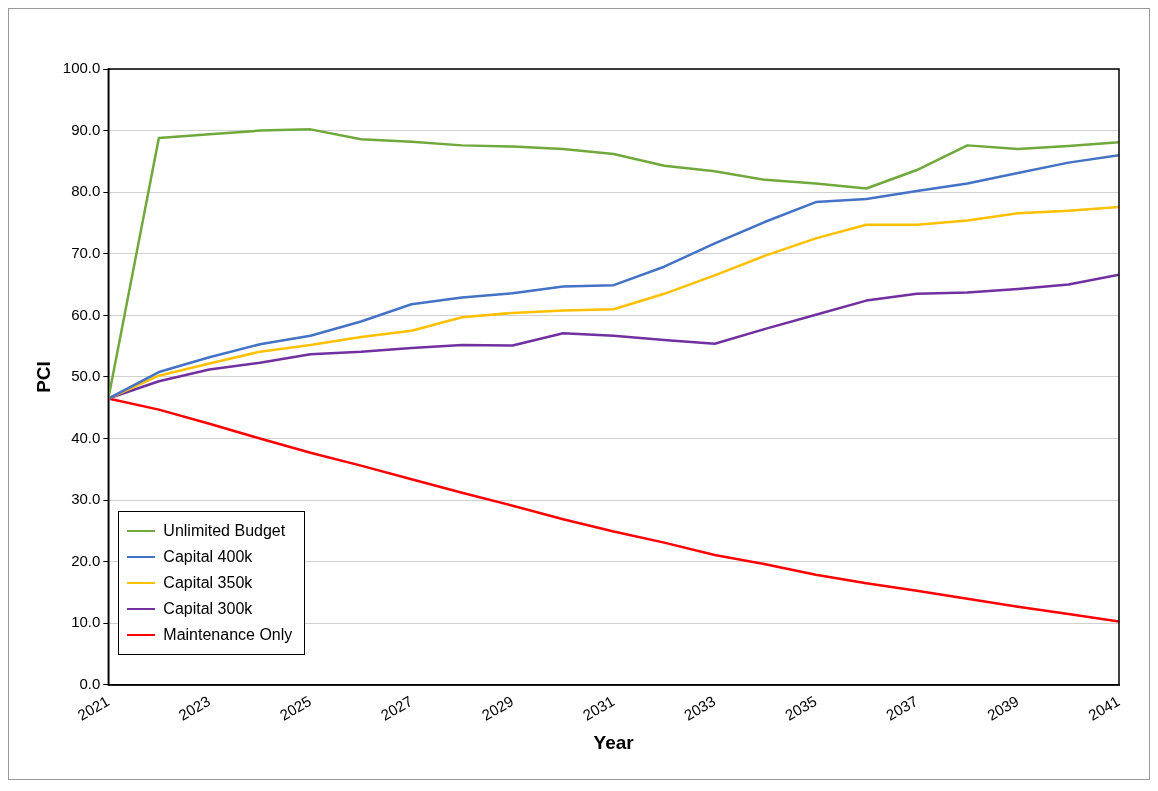 This screenshot has width=1158, height=791. I want to click on x-tick-label: 2037, so click(902, 708).